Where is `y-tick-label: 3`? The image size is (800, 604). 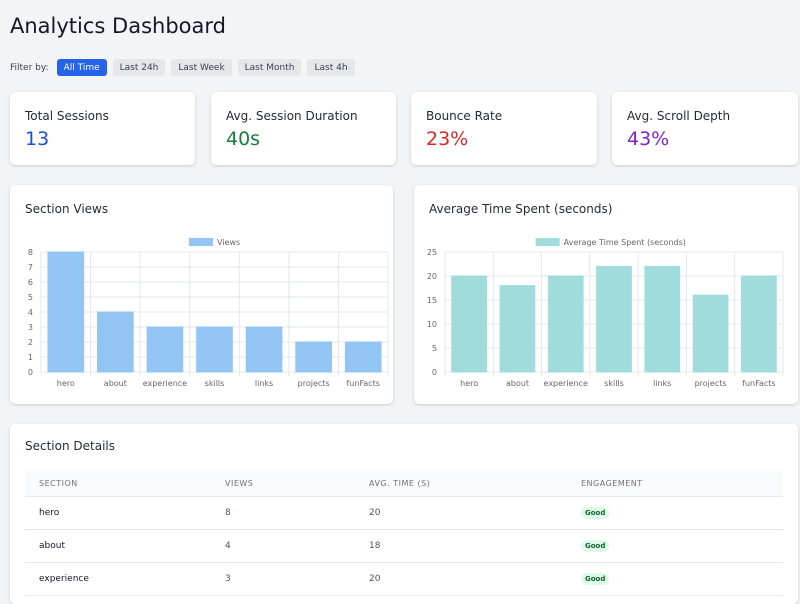 y-tick-label: 3 is located at coordinates (30, 327).